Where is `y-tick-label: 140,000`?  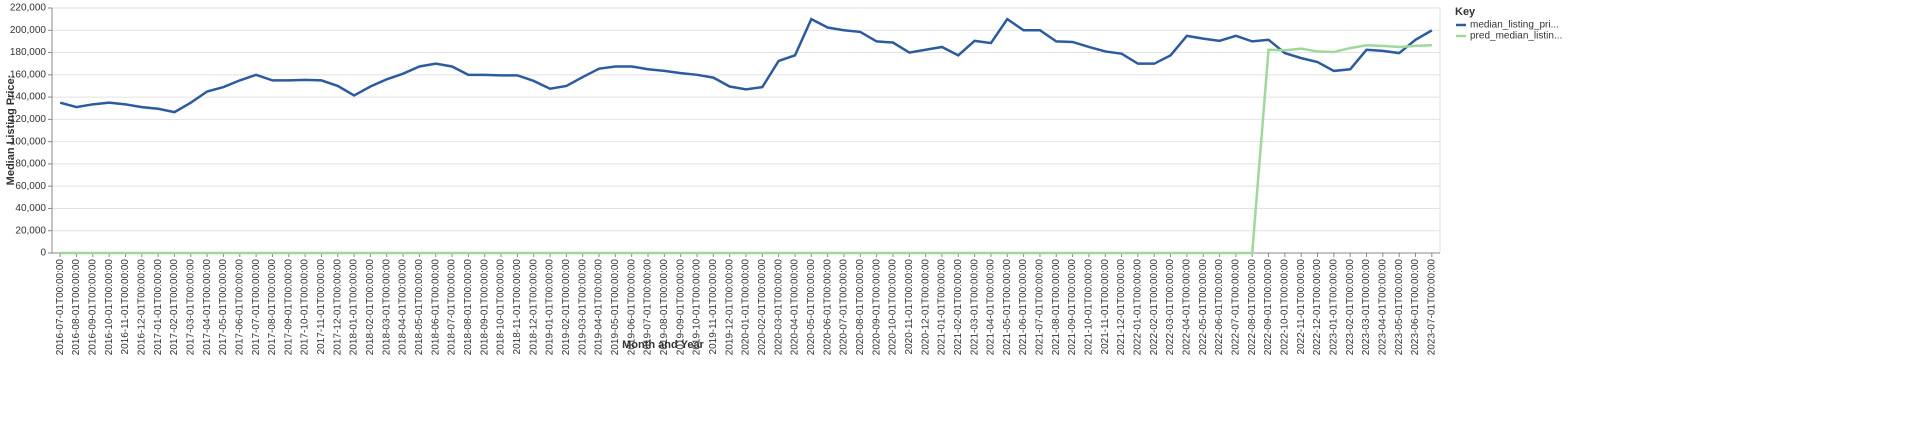 y-tick-label: 140,000 is located at coordinates (28, 97).